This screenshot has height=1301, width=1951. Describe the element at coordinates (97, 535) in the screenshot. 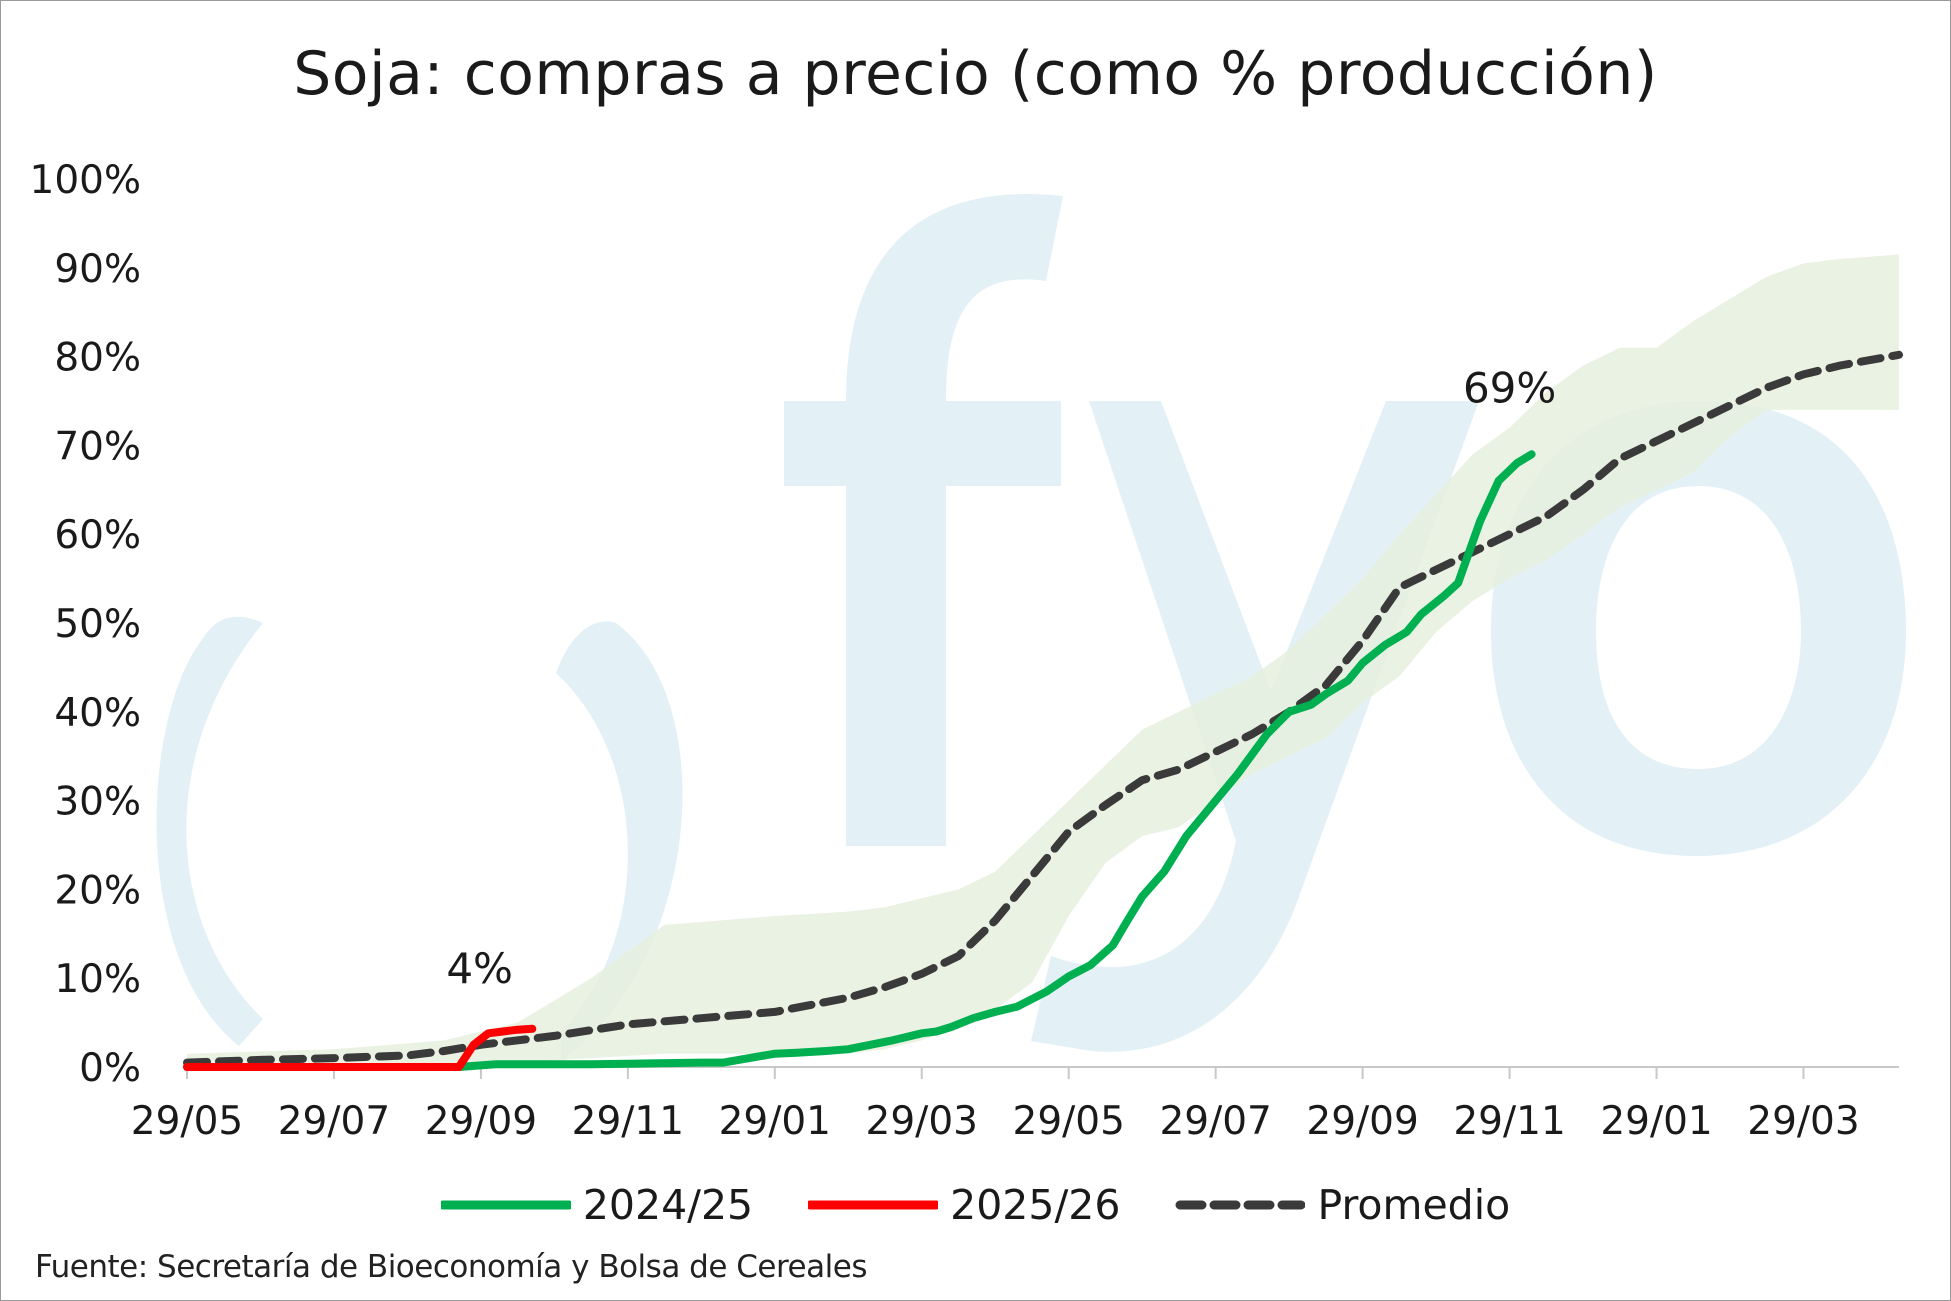

I see `y-tick-label: 60%` at that location.